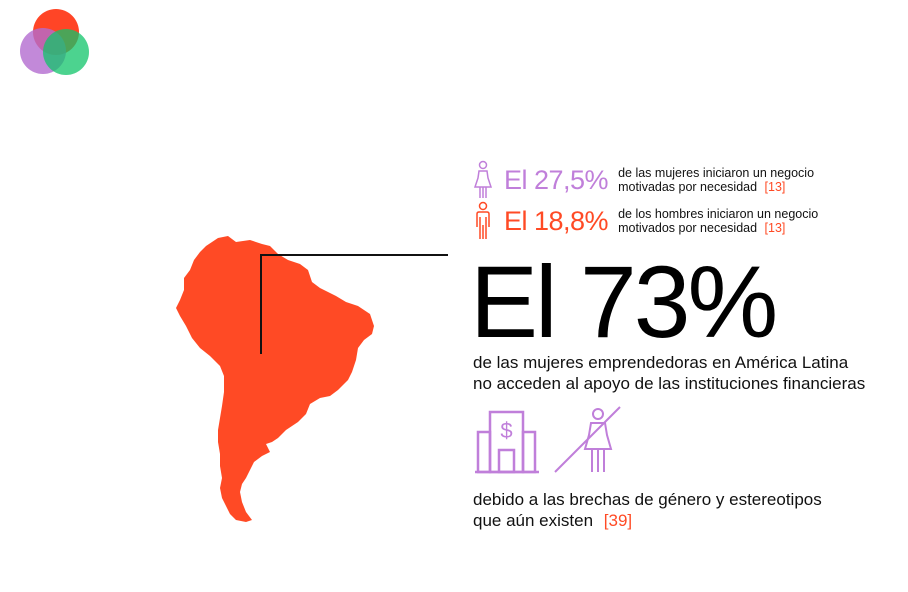 This screenshot has height=592, width=908. Describe the element at coordinates (587, 439) in the screenshot. I see `woman-crossed-out-icon` at that location.